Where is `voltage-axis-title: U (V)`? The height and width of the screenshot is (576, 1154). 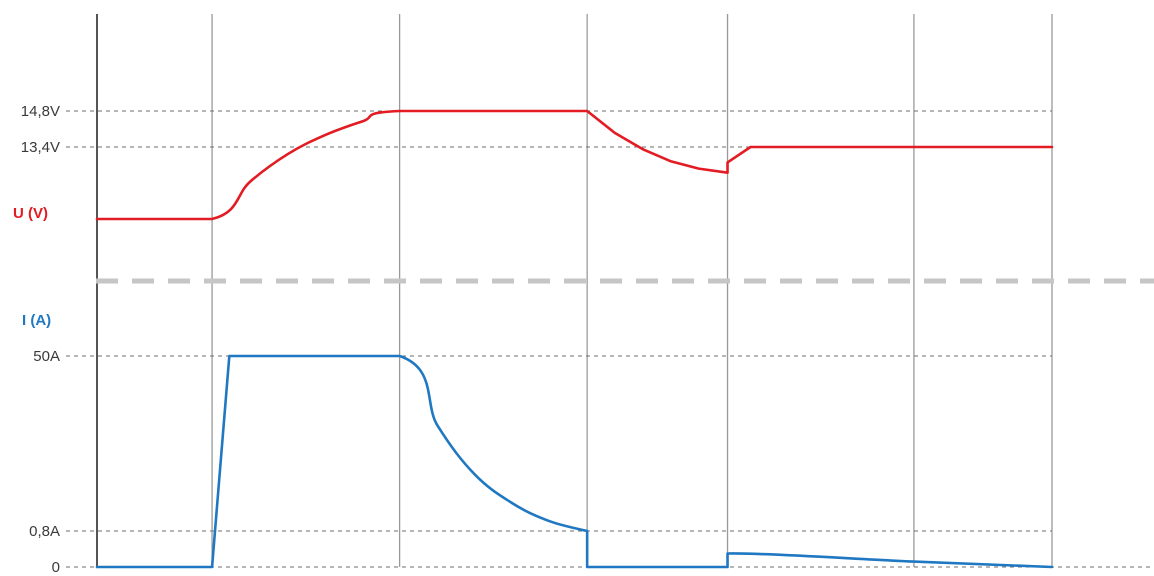 voltage-axis-title: U (V) is located at coordinates (30, 213).